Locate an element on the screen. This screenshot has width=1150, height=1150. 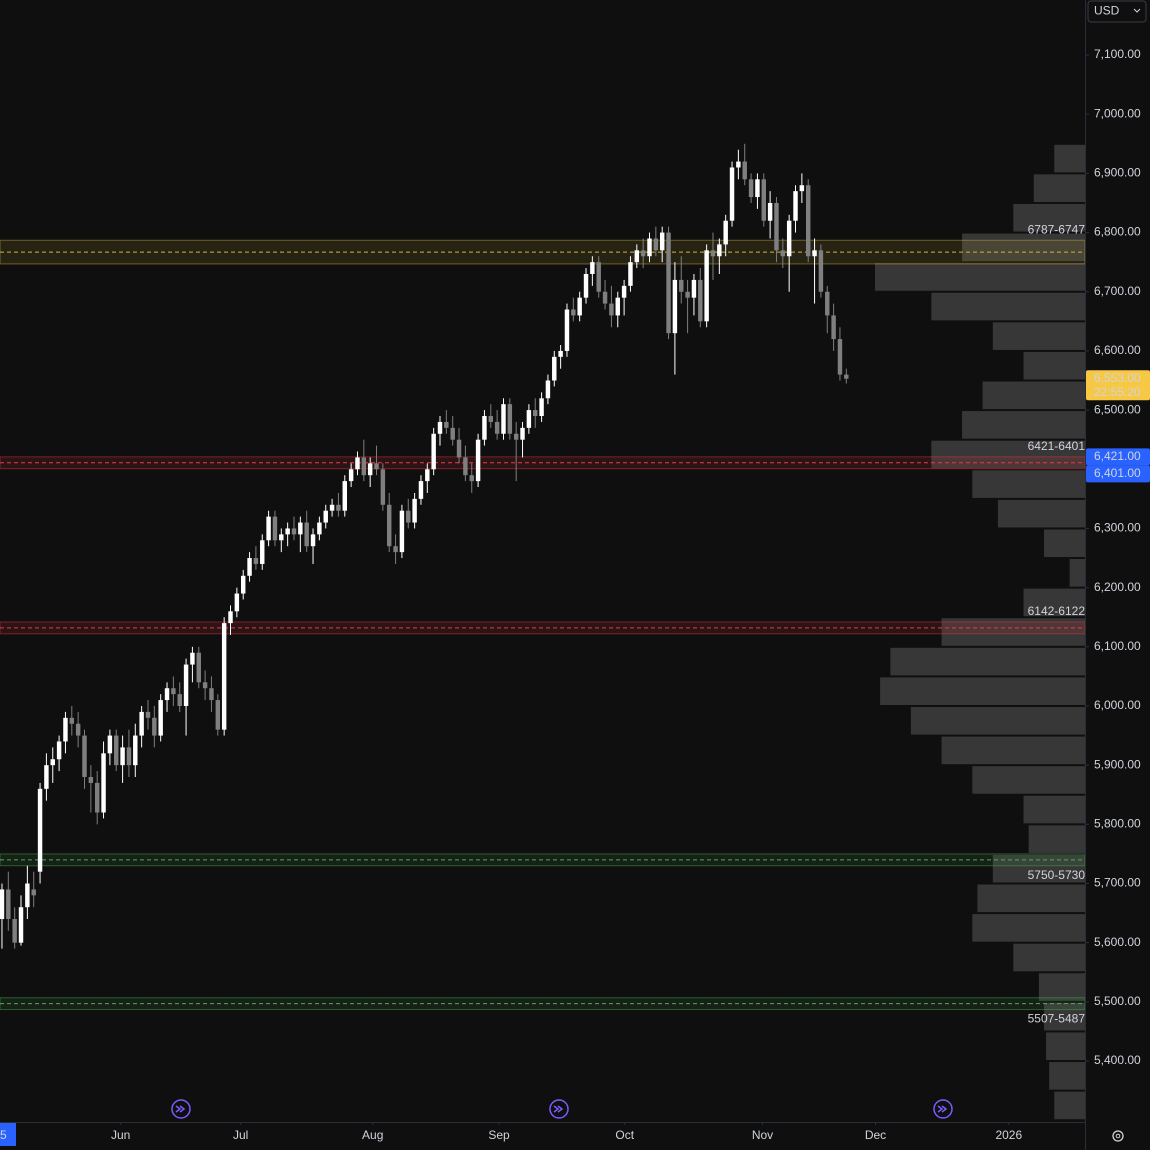
dropdown-arrow is located at coordinates (1137, 10).